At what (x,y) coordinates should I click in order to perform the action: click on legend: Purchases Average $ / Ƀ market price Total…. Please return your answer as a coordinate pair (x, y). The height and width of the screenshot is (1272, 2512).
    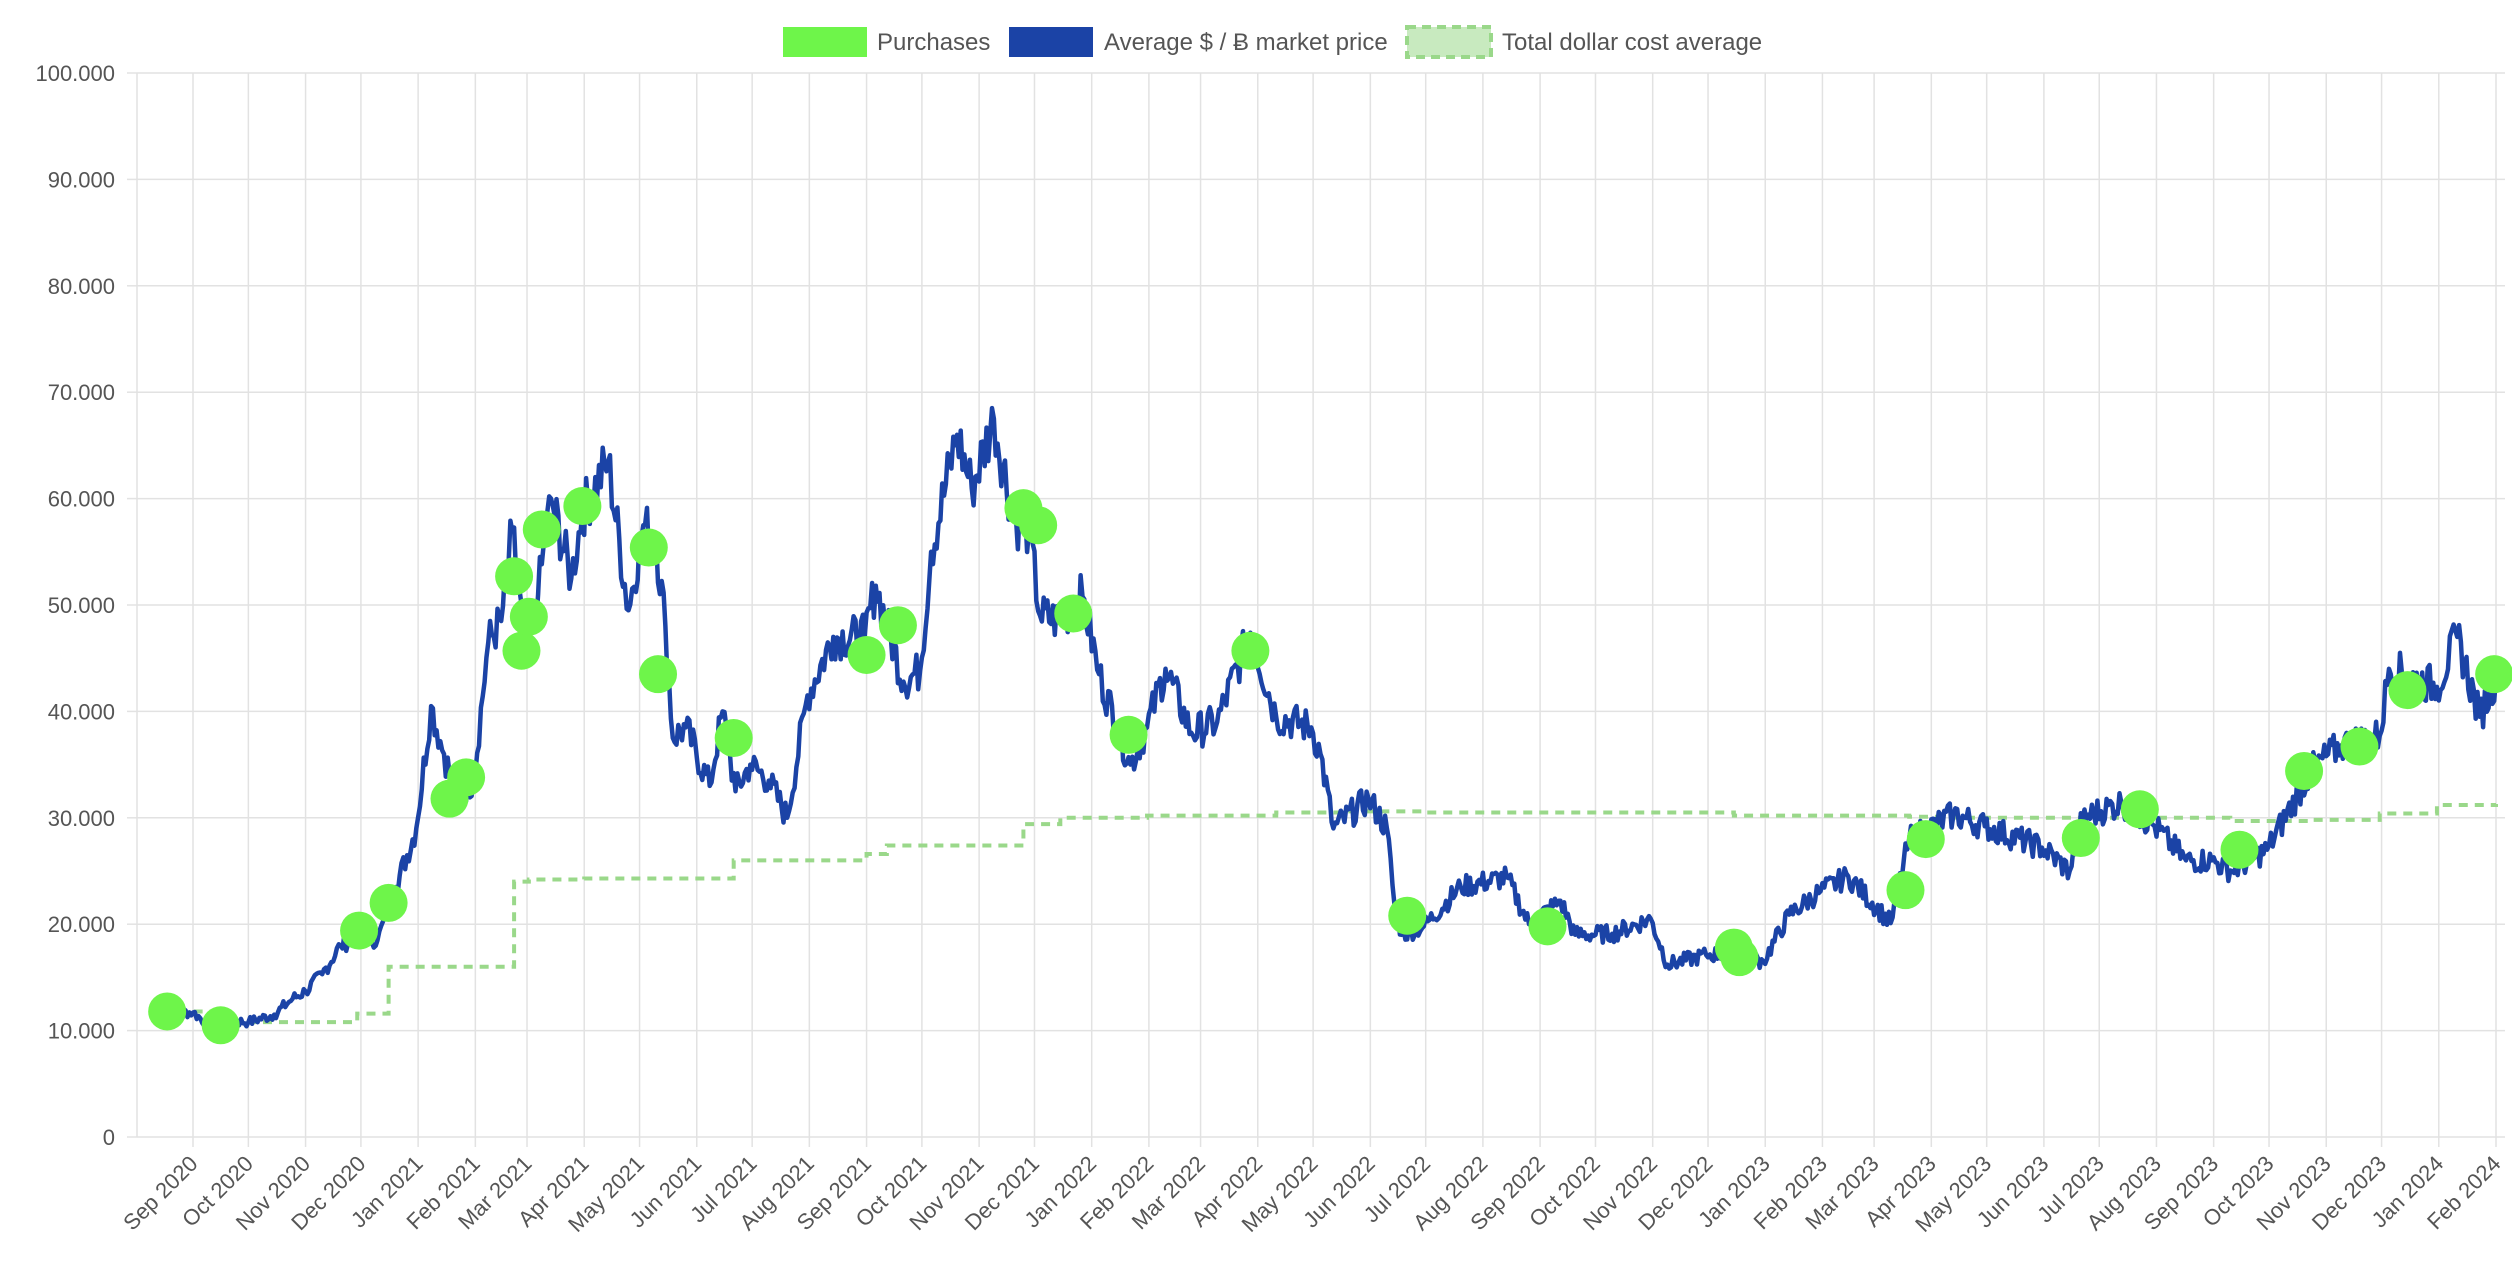
    Looking at the image, I should click on (1272, 42).